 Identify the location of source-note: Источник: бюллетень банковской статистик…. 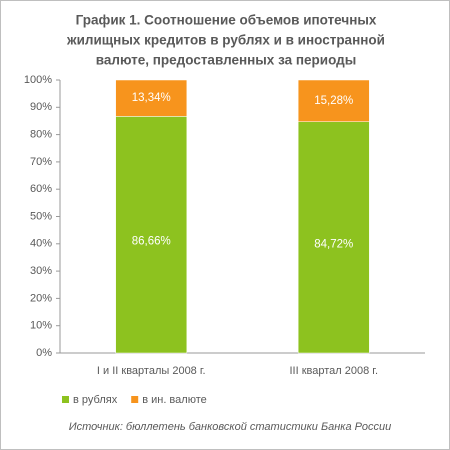
(230, 427).